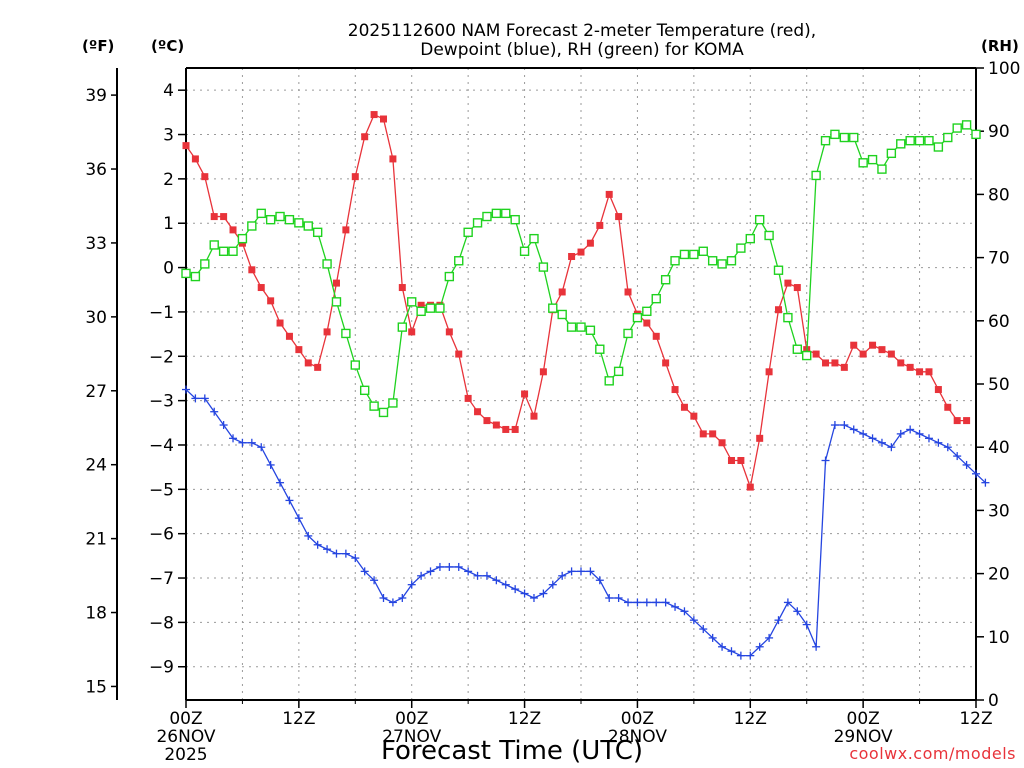  Describe the element at coordinates (161, 579) in the screenshot. I see `celsius-tick-label: −7` at that location.